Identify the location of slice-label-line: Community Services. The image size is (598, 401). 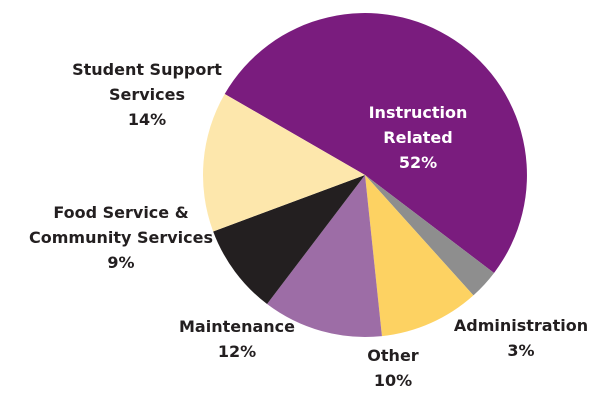
(121, 237).